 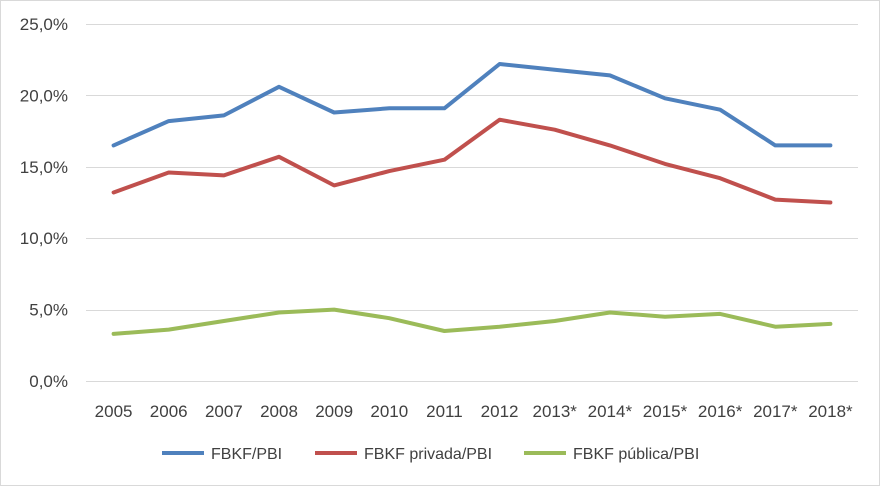 What do you see at coordinates (44, 203) in the screenshot?
I see `y-axis-ticks: 0,0% 5,0% 10,0% 15,0% 20,0% 25,0%` at bounding box center [44, 203].